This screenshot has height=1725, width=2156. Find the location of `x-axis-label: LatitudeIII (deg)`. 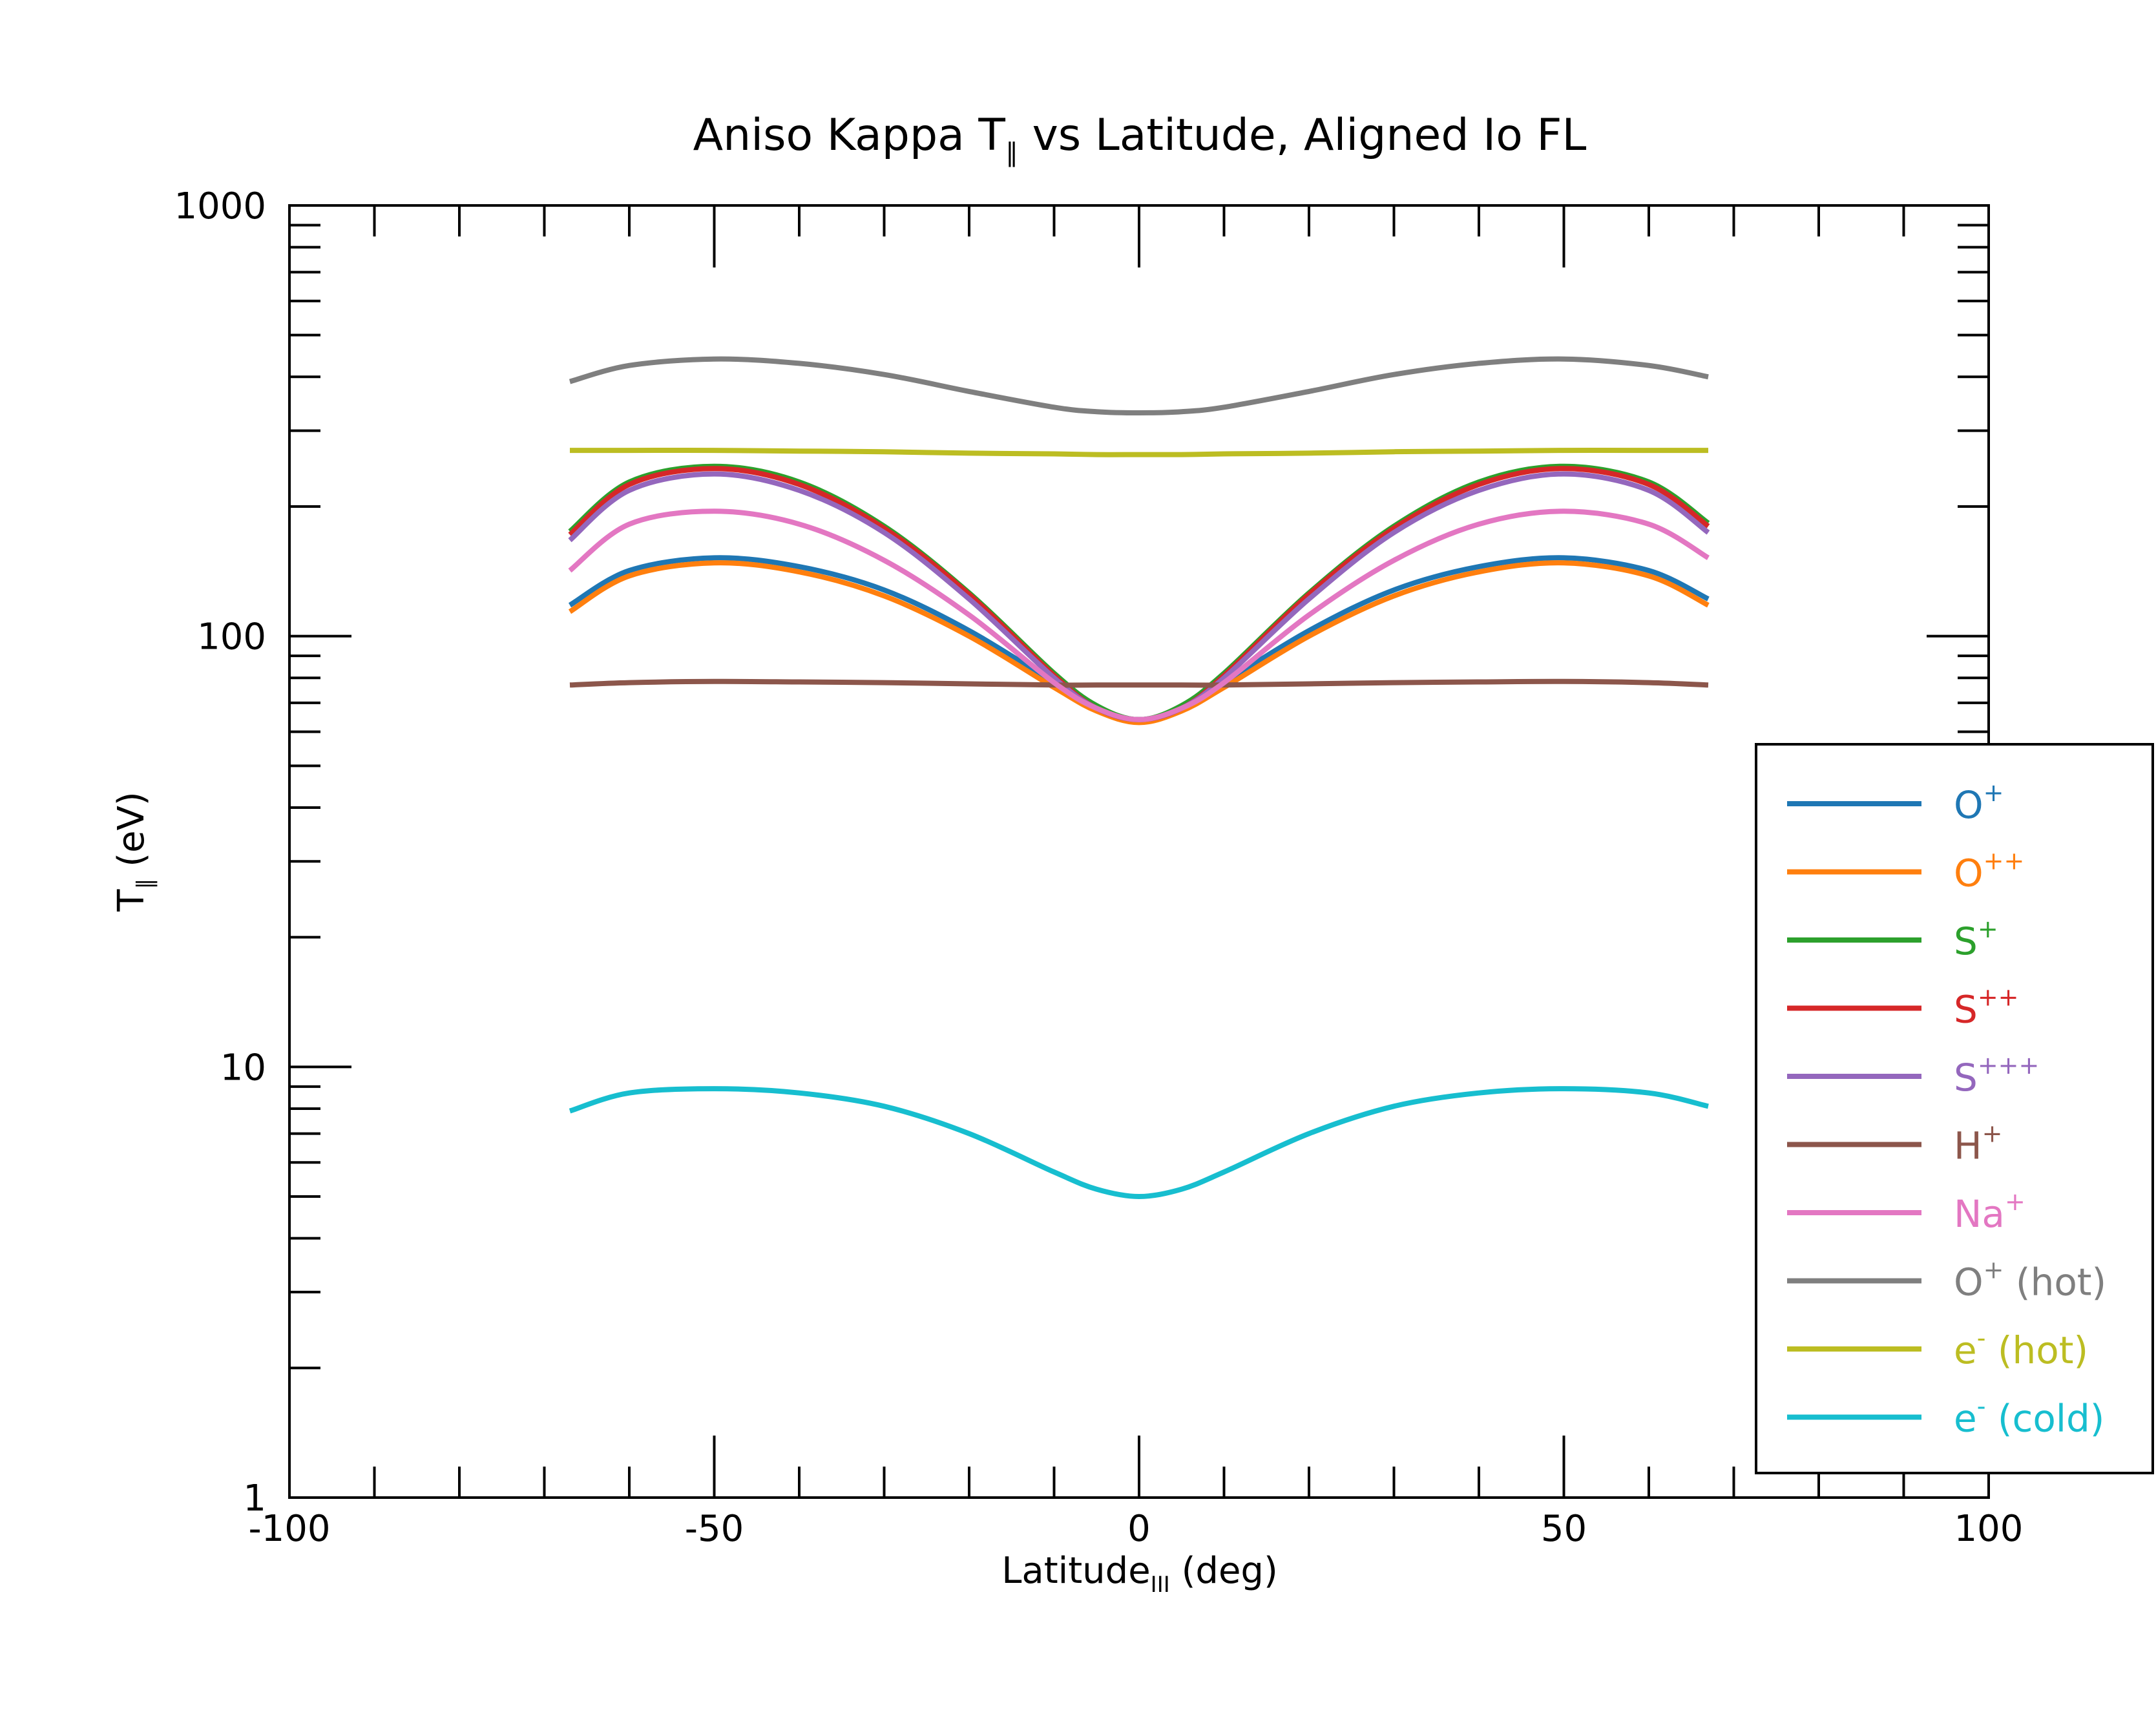

x-axis-label: LatitudeIII (deg) is located at coordinates (1139, 1574).